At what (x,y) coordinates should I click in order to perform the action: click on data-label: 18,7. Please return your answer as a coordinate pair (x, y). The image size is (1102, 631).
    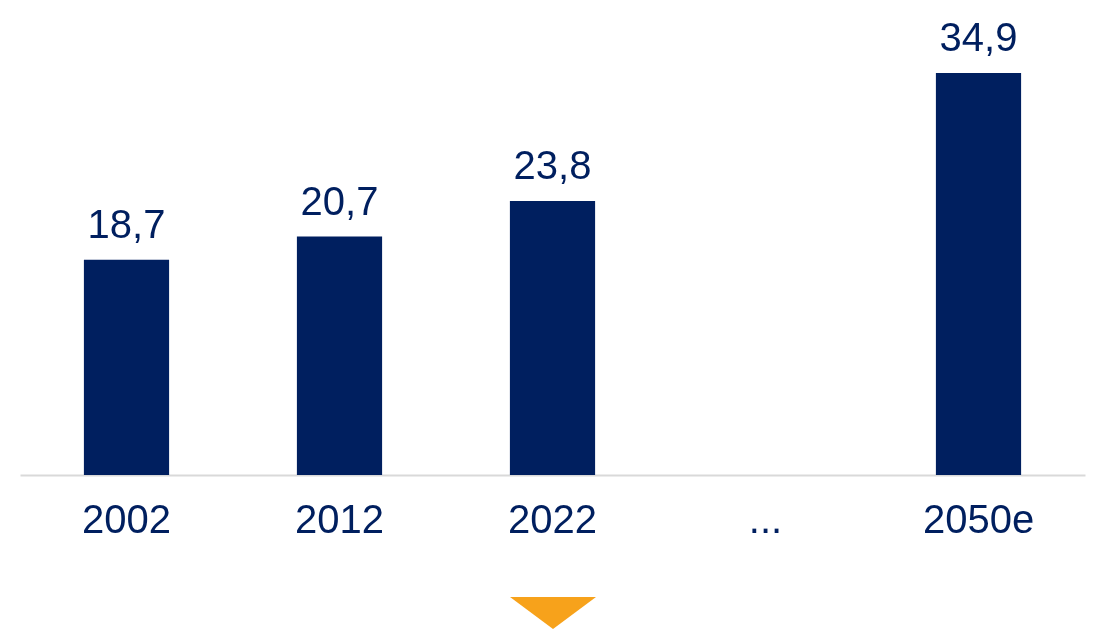
    Looking at the image, I should click on (126, 223).